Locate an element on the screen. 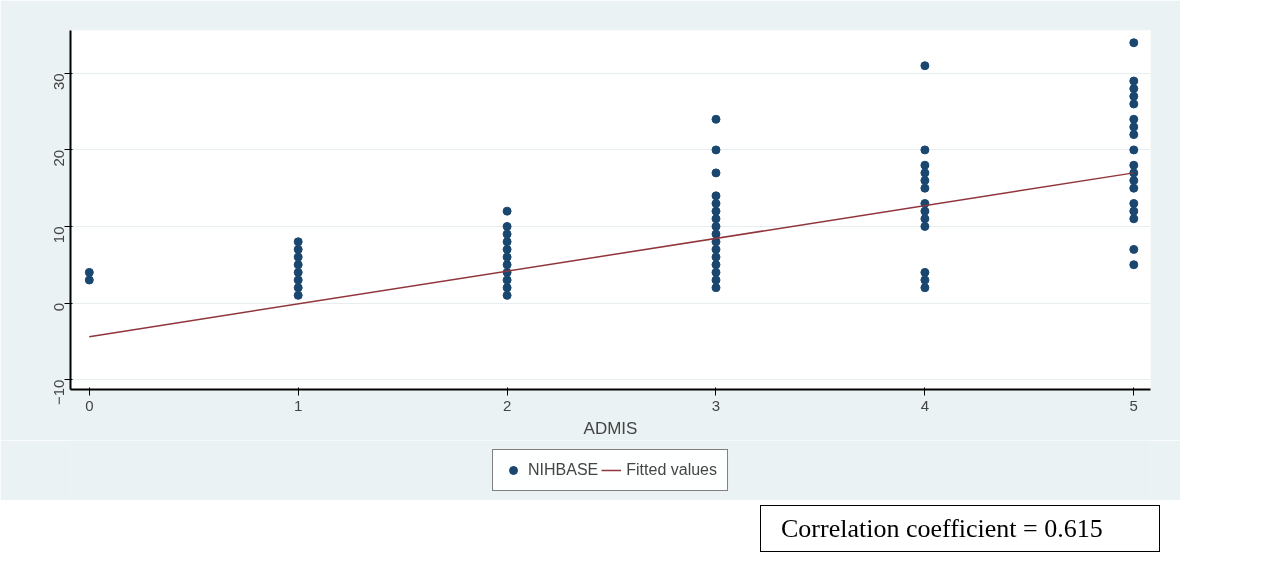 The height and width of the screenshot is (578, 1275). y-tick-label: 30 is located at coordinates (59, 82).